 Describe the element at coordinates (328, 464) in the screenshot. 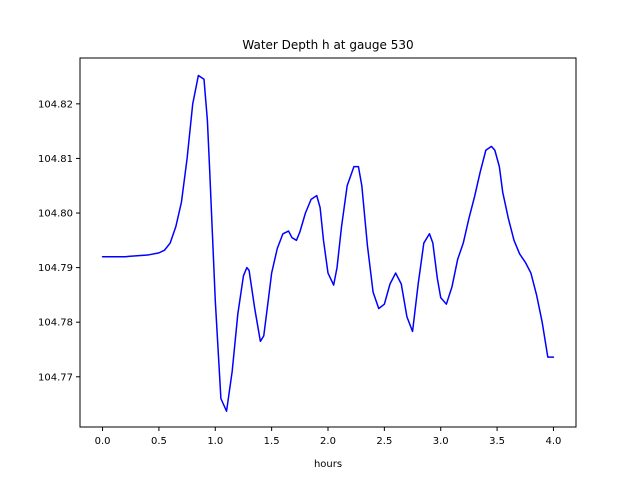

I see `x-axis-title: hours` at that location.